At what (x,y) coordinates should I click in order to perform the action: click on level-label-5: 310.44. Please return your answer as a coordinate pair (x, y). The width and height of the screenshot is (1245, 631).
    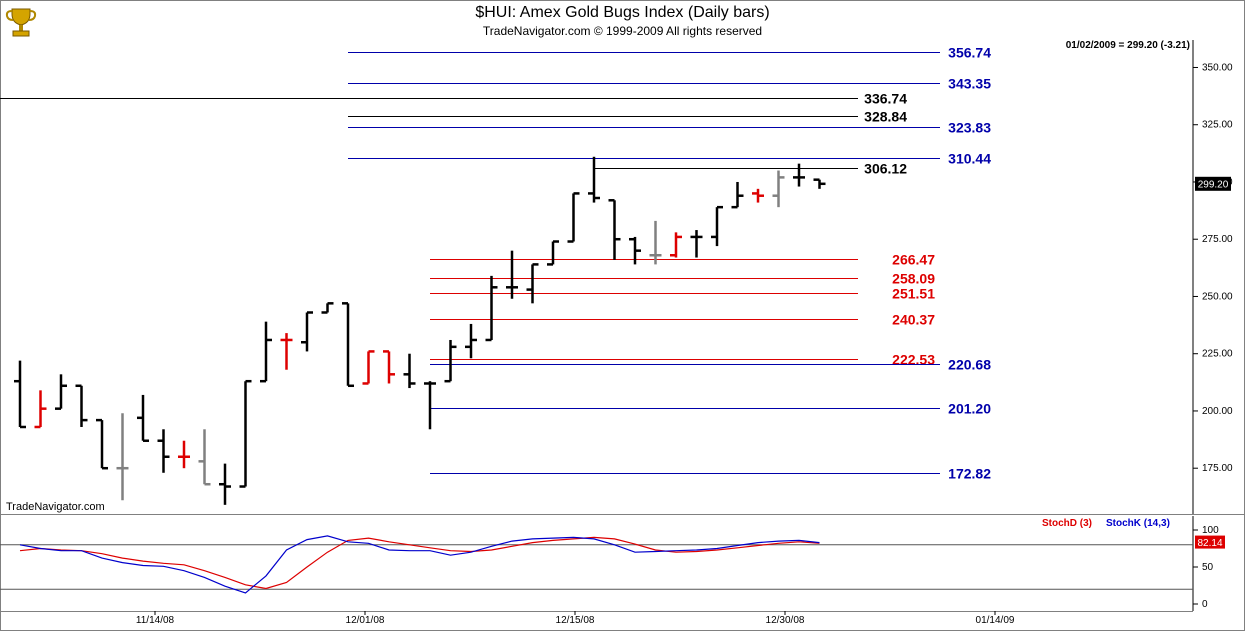
    Looking at the image, I should click on (969, 159).